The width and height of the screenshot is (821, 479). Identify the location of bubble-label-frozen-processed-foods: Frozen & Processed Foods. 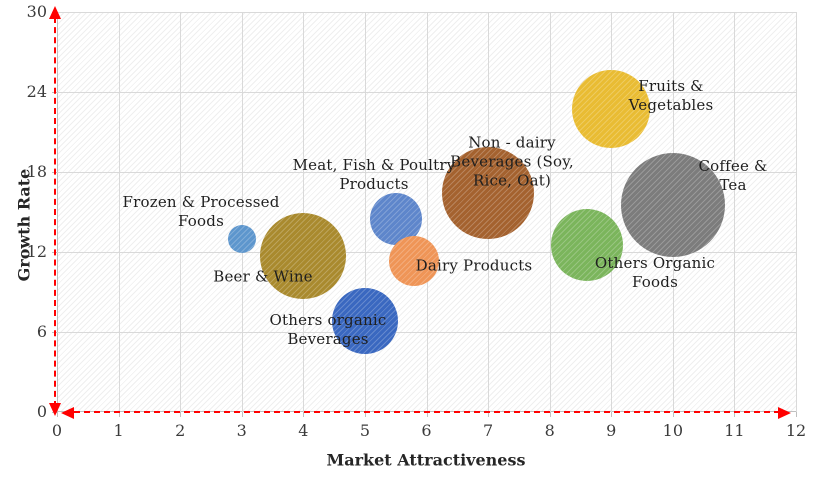
(201, 211).